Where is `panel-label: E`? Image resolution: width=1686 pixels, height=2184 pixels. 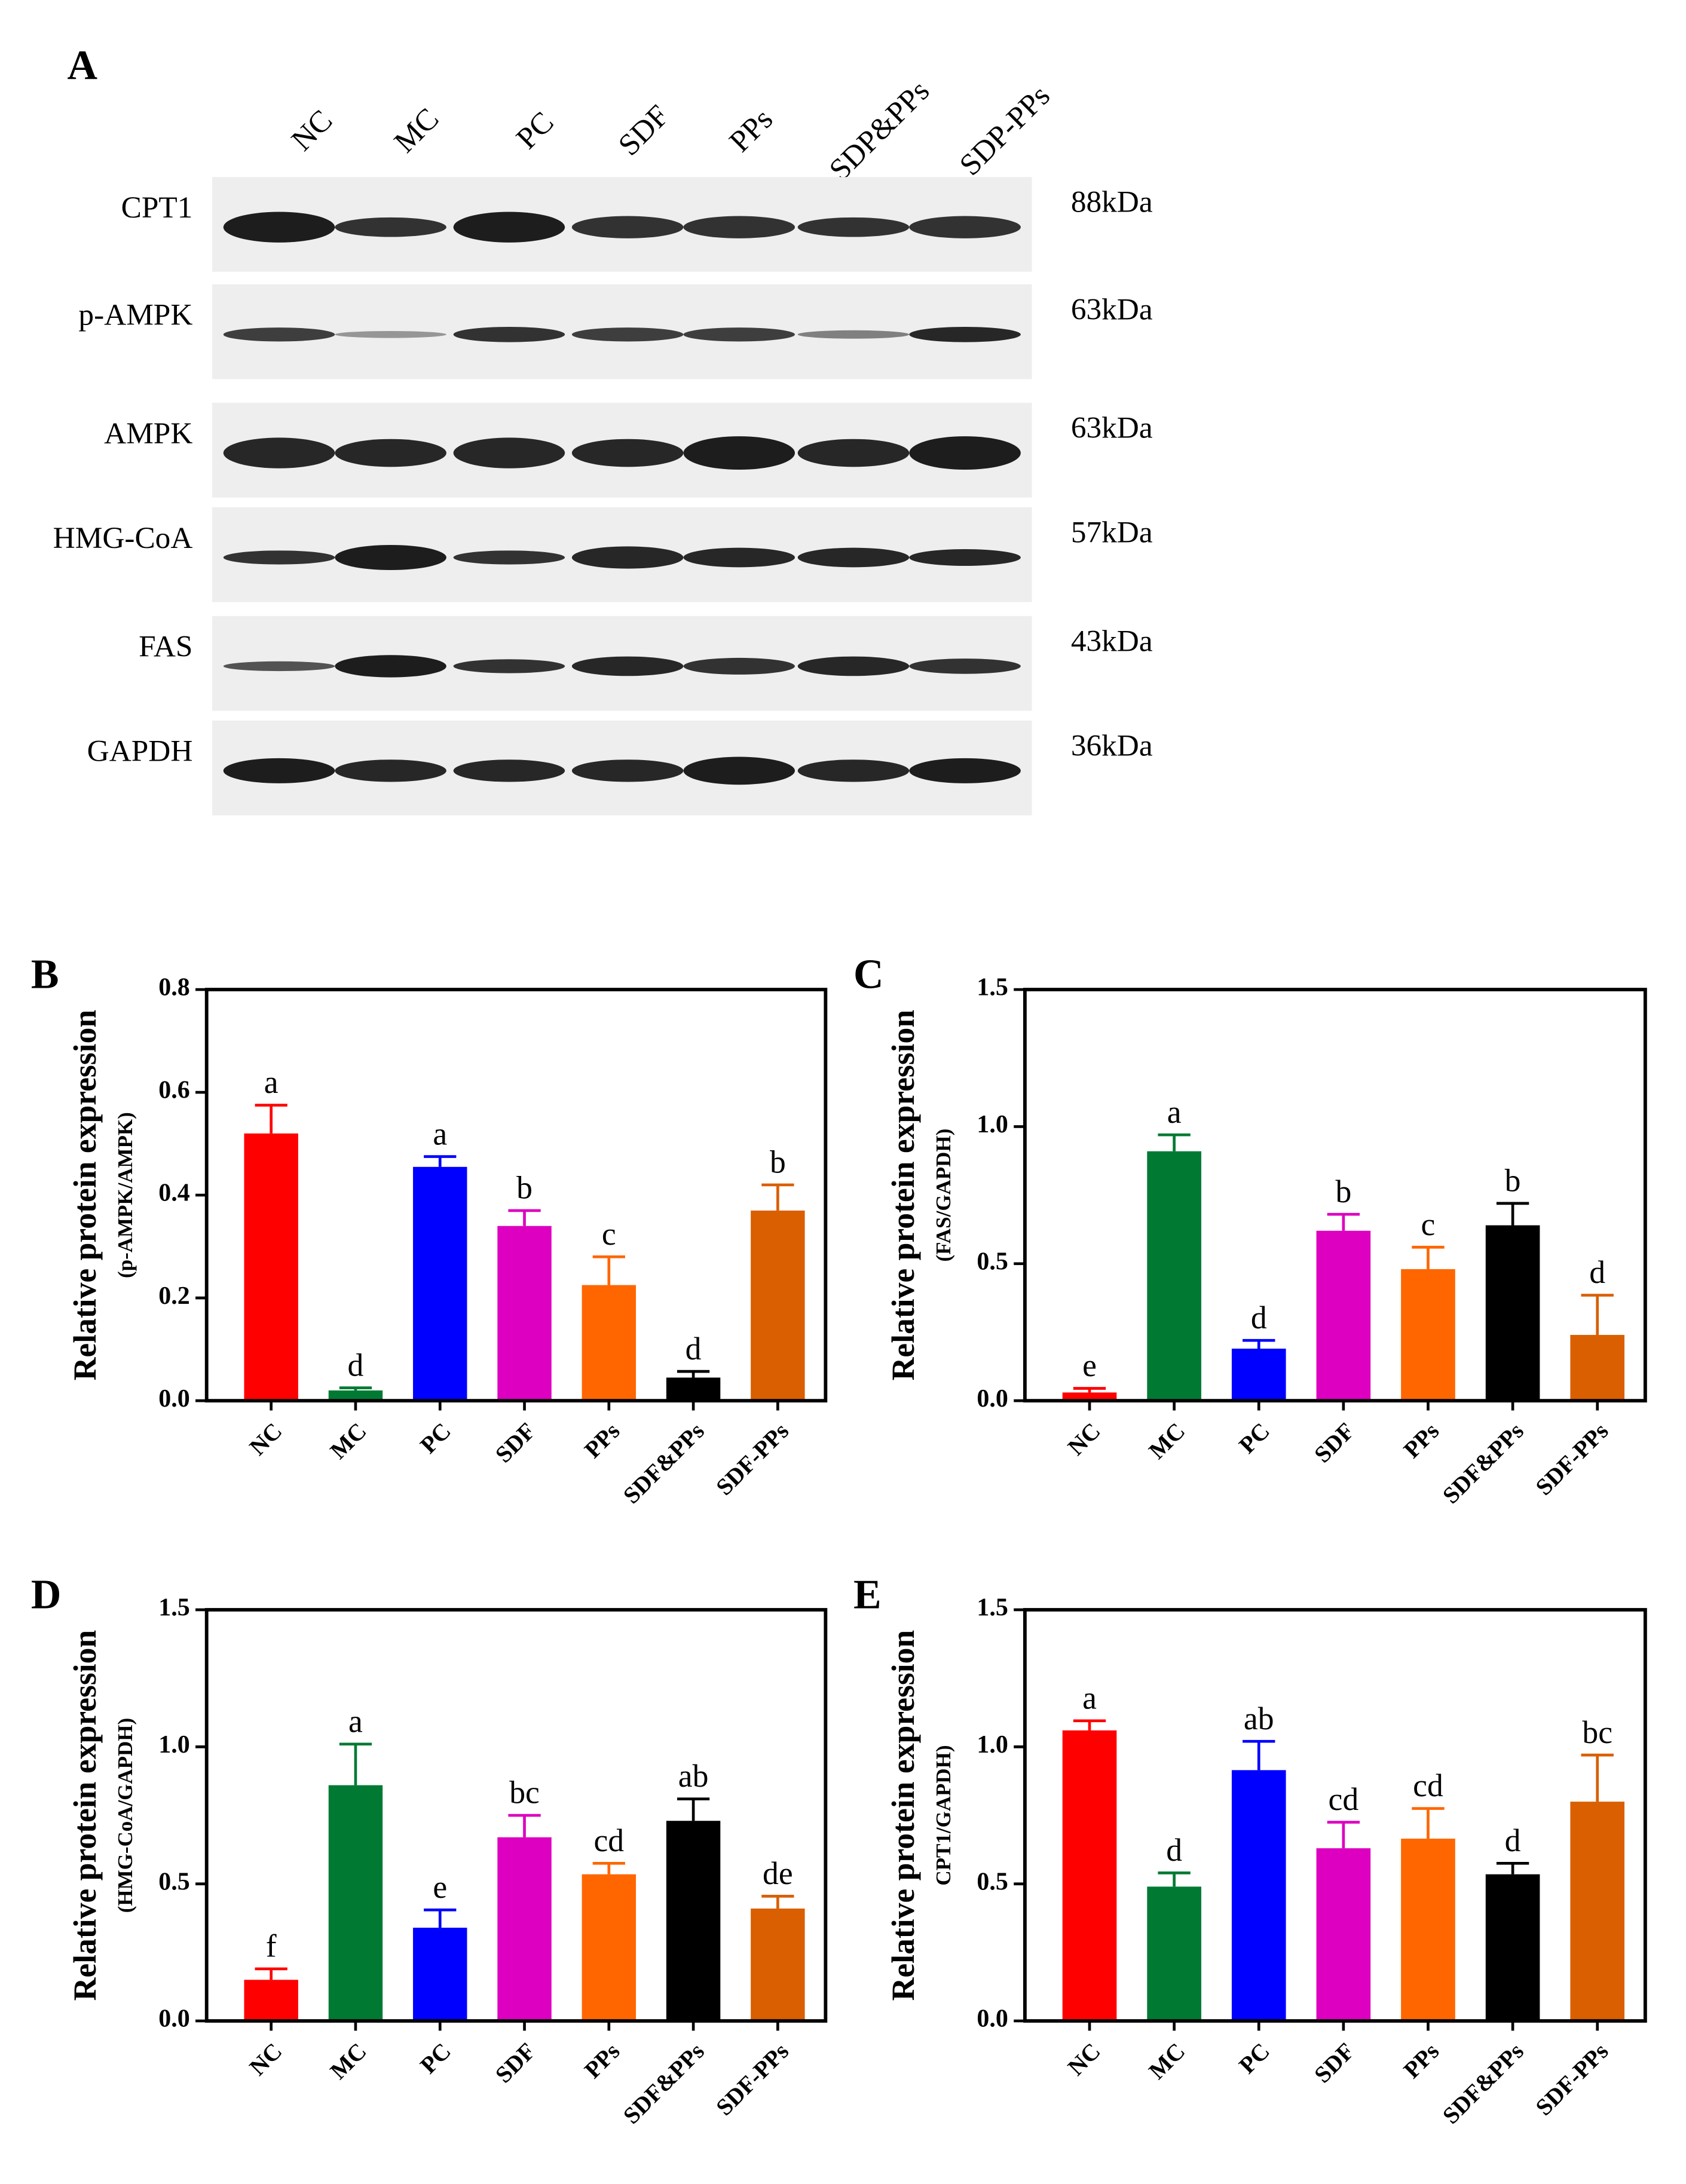 panel-label: E is located at coordinates (867, 1595).